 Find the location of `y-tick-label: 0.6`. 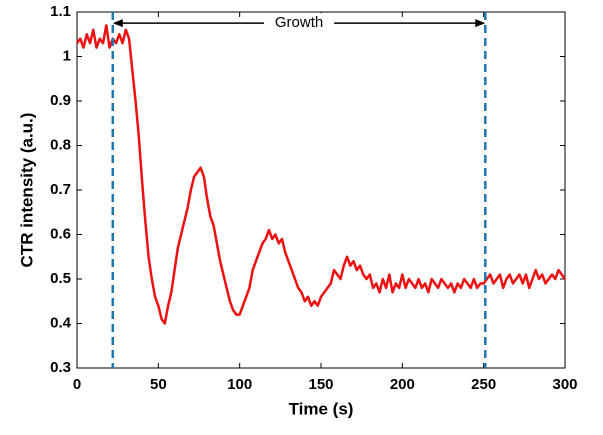

y-tick-label: 0.6 is located at coordinates (60, 233).